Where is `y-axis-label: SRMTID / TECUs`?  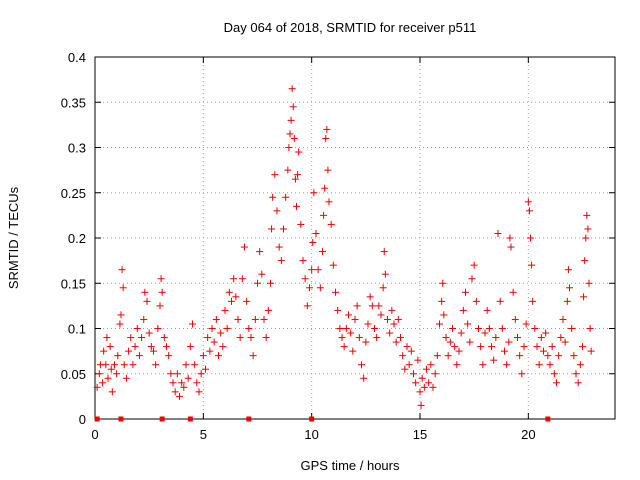
y-axis-label: SRMTID / TECUs is located at coordinates (13, 237).